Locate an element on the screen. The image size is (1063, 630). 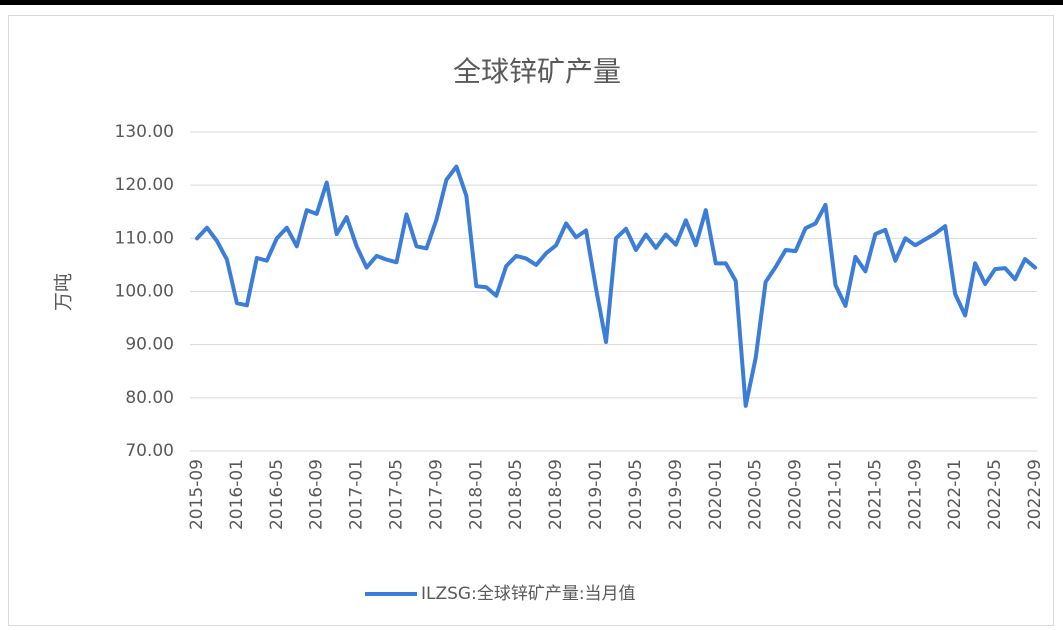
x-tick-label: 2017-09 is located at coordinates (436, 494).